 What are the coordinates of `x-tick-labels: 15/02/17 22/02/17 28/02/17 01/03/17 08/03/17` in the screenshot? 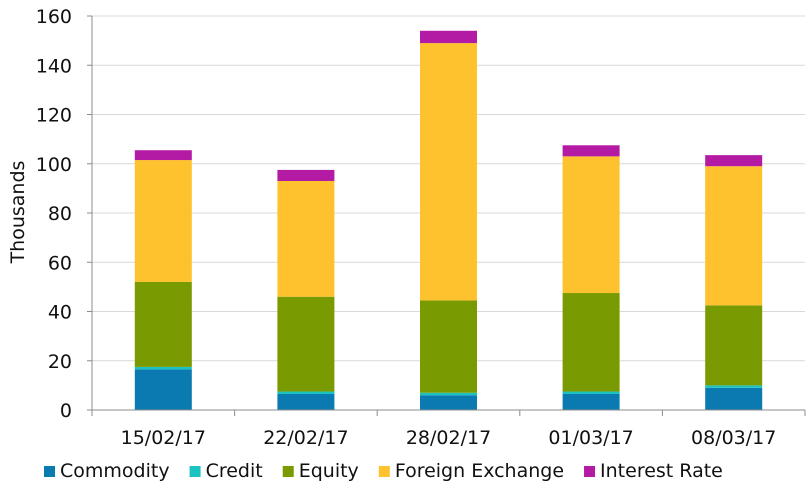 It's located at (449, 438).